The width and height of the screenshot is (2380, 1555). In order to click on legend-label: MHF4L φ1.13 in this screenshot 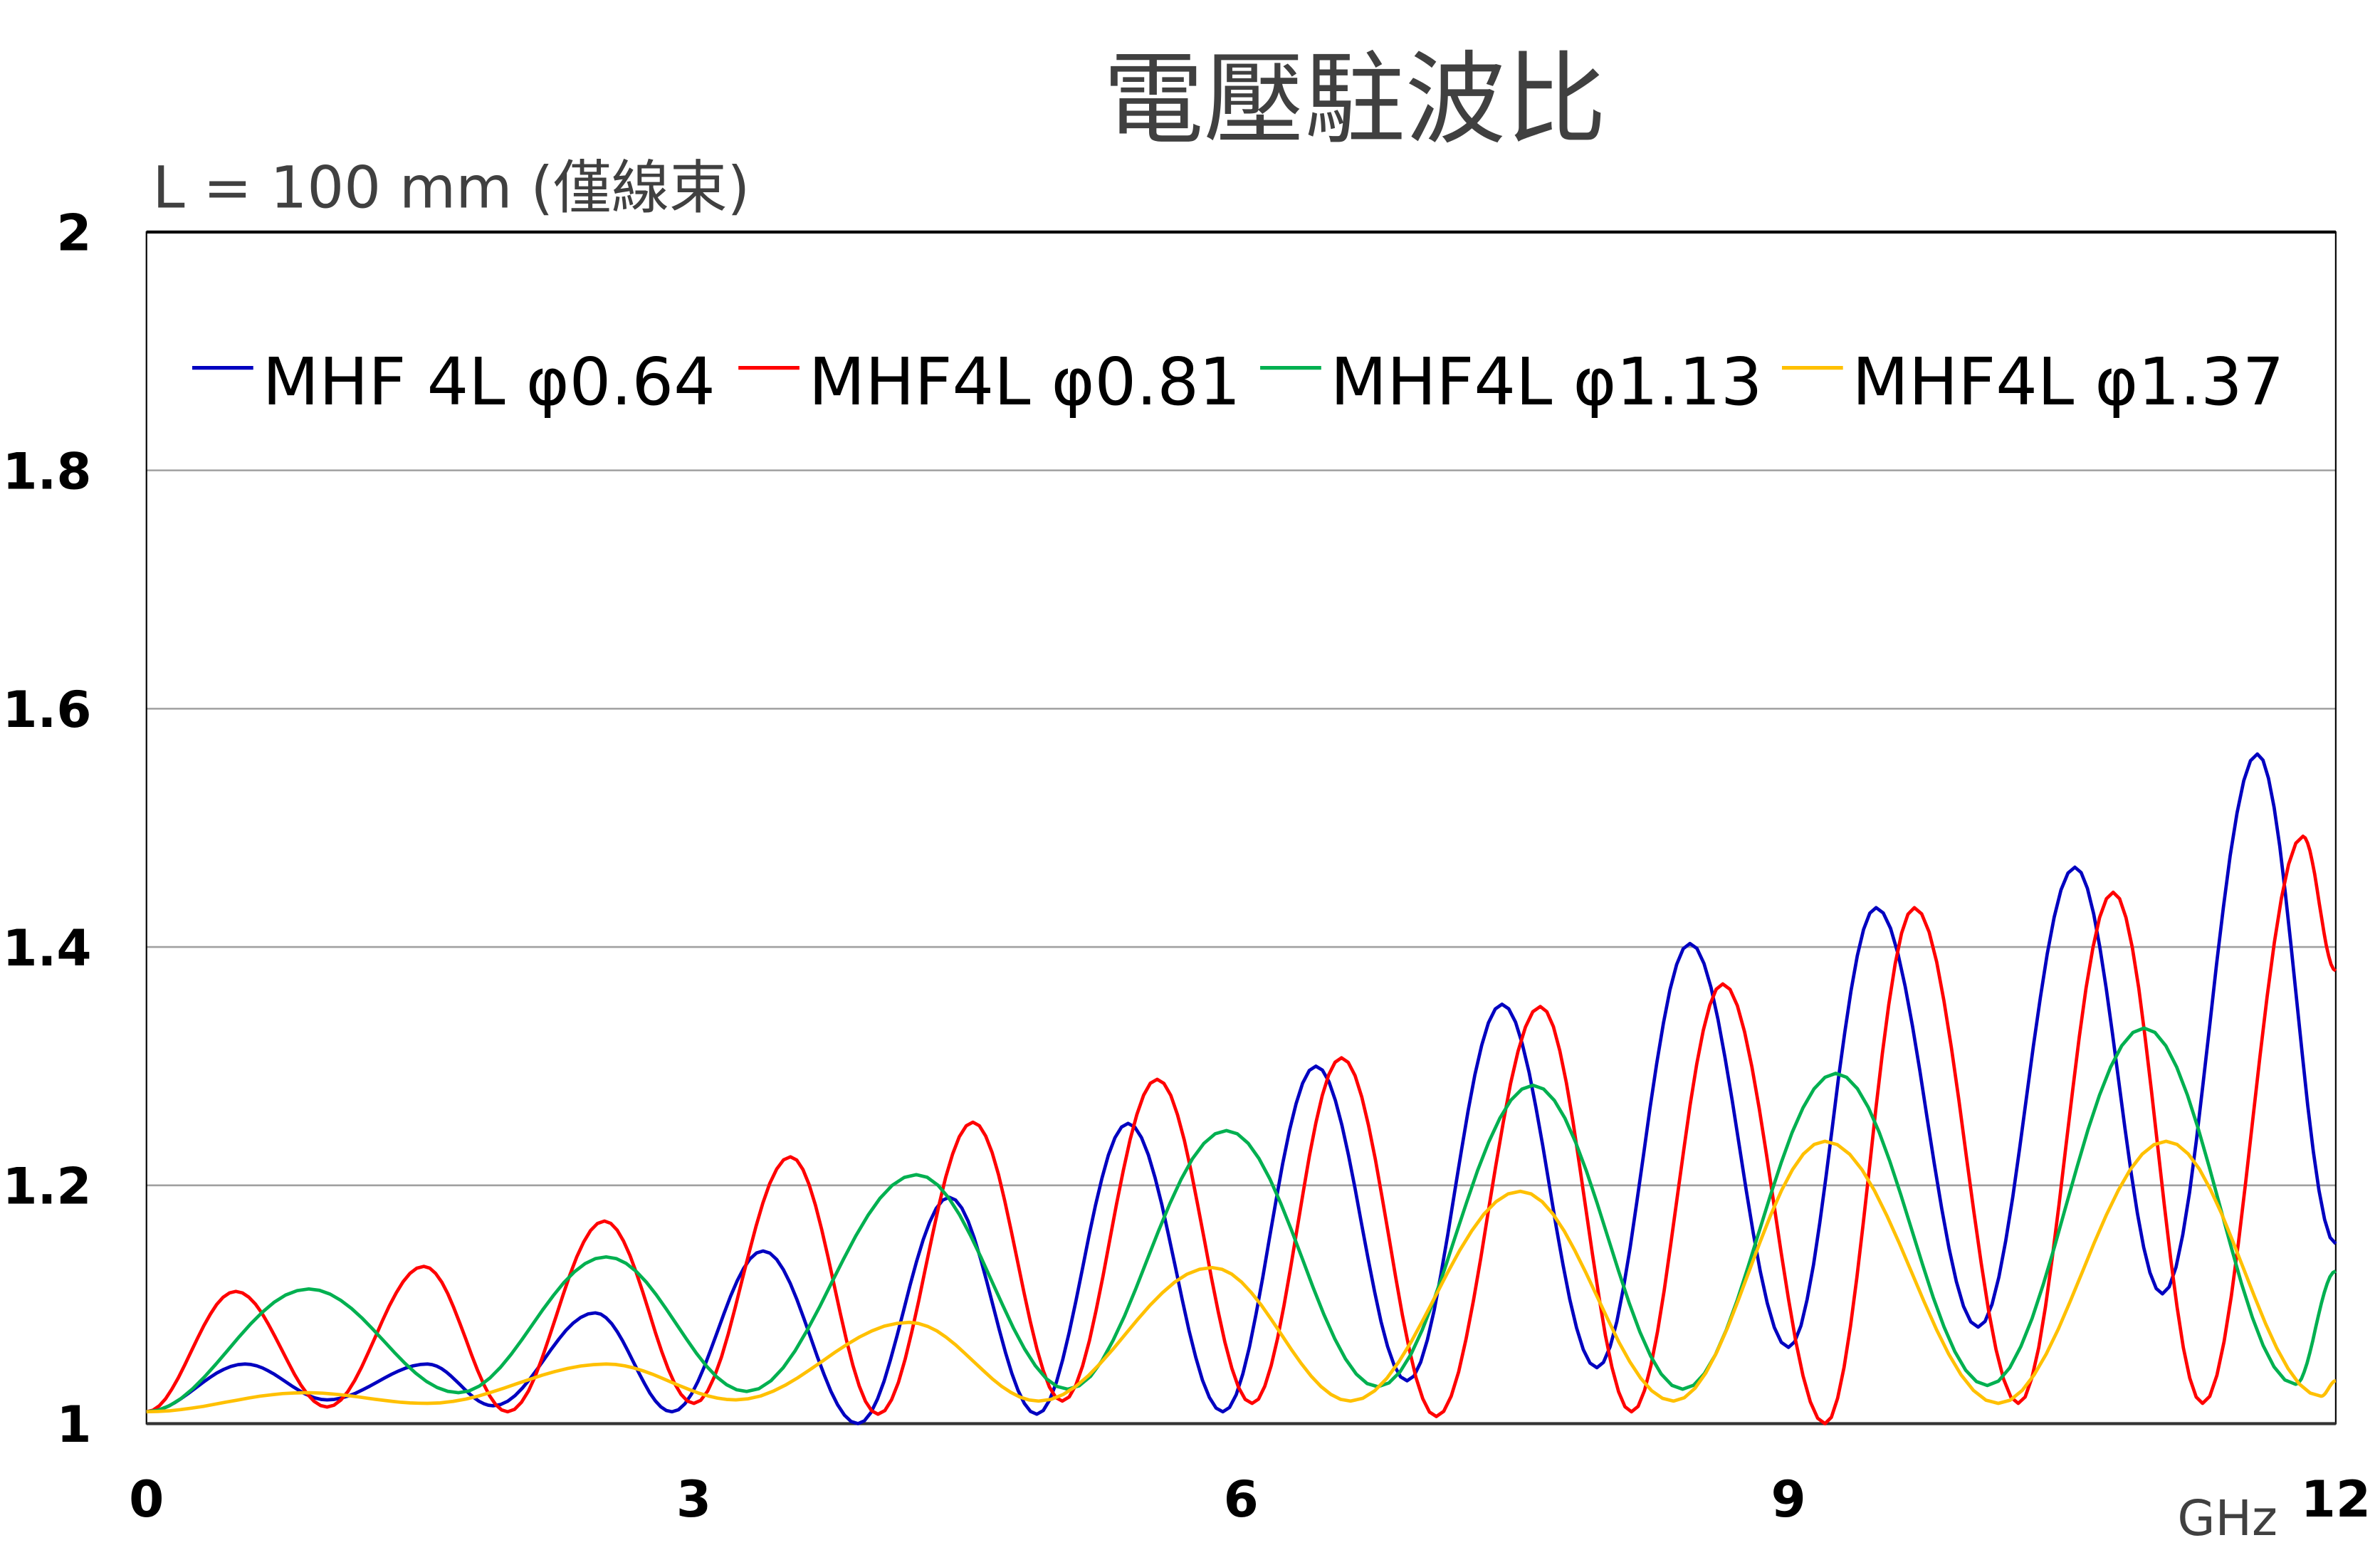, I will do `click(1547, 382)`.